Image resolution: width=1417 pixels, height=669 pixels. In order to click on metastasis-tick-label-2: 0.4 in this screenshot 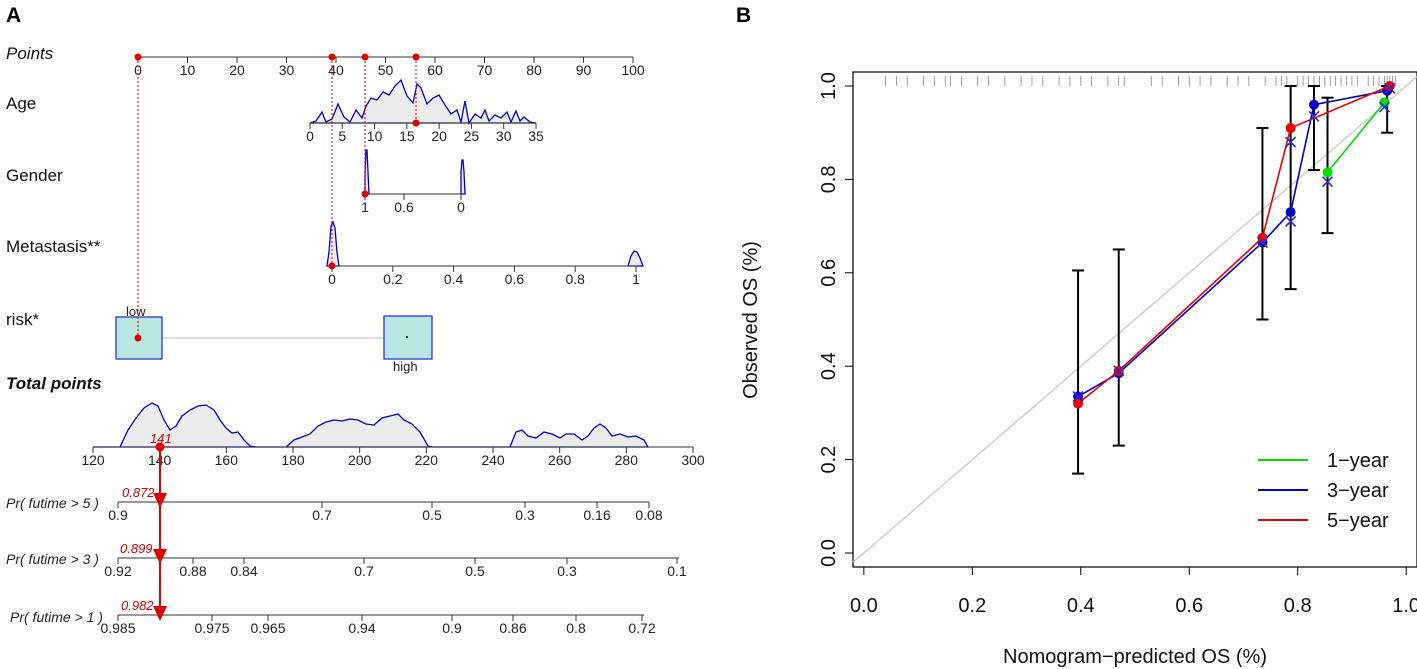, I will do `click(454, 279)`.